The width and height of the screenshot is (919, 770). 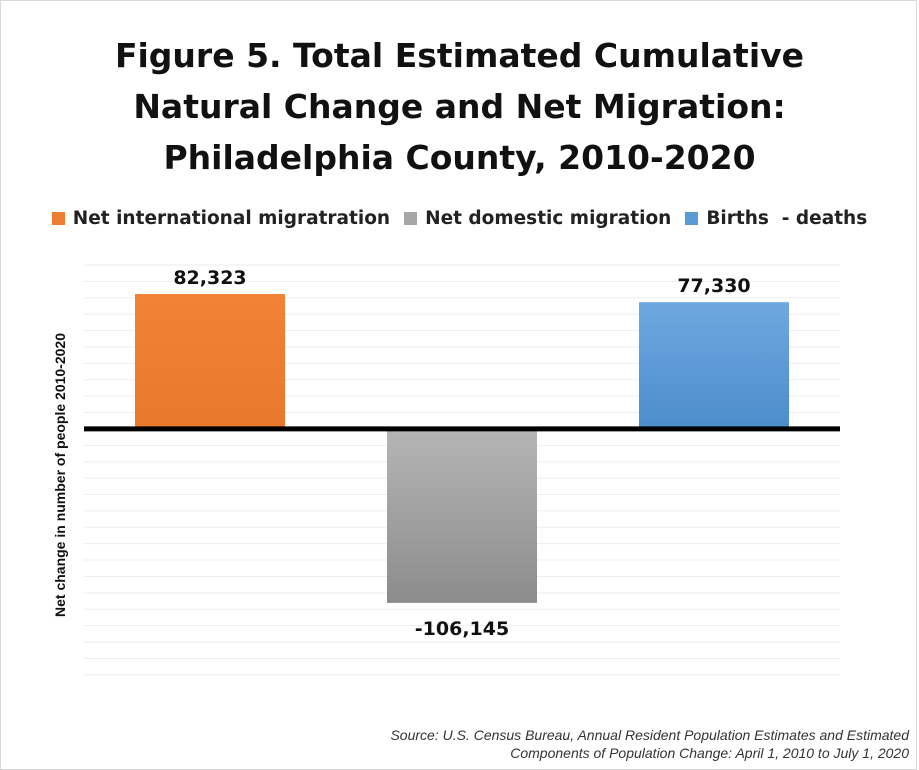 I want to click on chart-title-line-3: Philadelphia County, 2010-2020, so click(x=459, y=157).